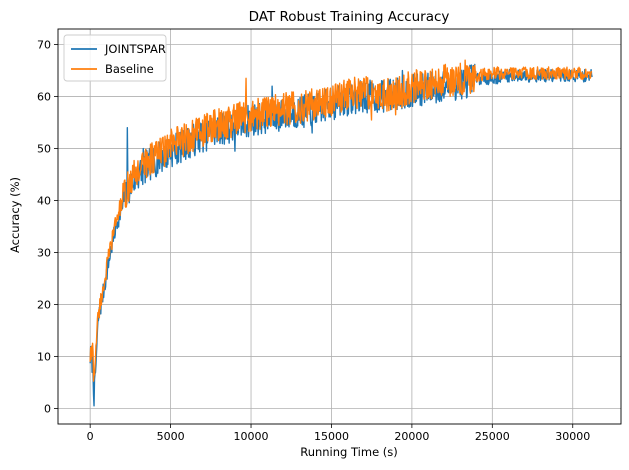 This screenshot has height=470, width=629. What do you see at coordinates (171, 436) in the screenshot?
I see `x-tick-label: 5000` at bounding box center [171, 436].